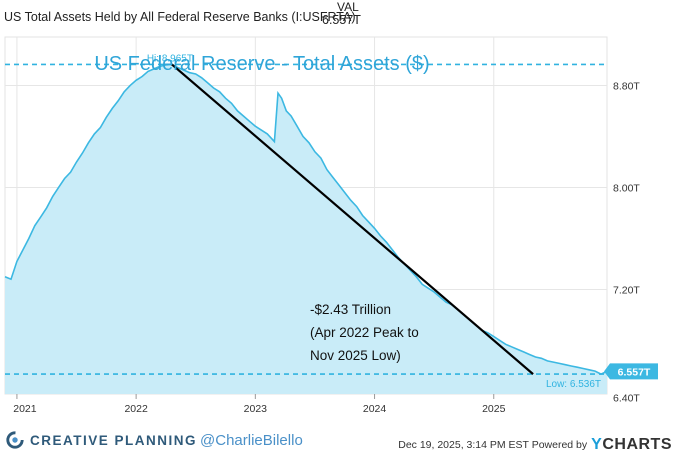  Describe the element at coordinates (626, 86) in the screenshot. I see `y-tick-label: 8.80T` at that location.